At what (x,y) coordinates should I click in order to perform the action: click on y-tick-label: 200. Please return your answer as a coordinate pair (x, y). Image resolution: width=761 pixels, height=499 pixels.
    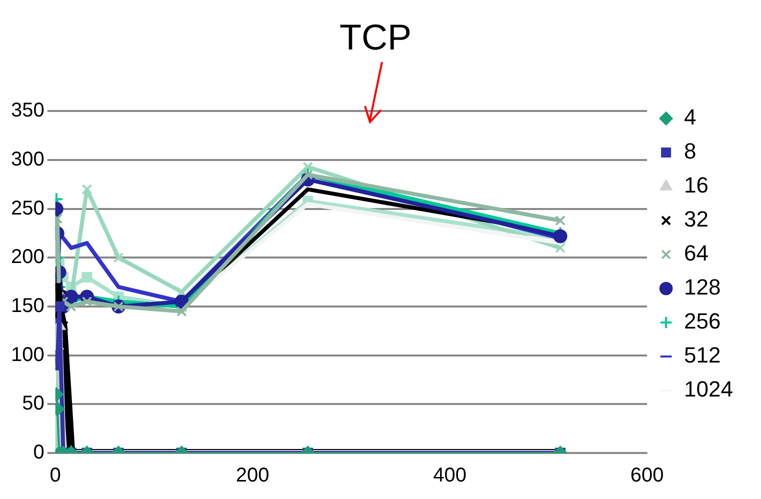
    Looking at the image, I should click on (27, 257).